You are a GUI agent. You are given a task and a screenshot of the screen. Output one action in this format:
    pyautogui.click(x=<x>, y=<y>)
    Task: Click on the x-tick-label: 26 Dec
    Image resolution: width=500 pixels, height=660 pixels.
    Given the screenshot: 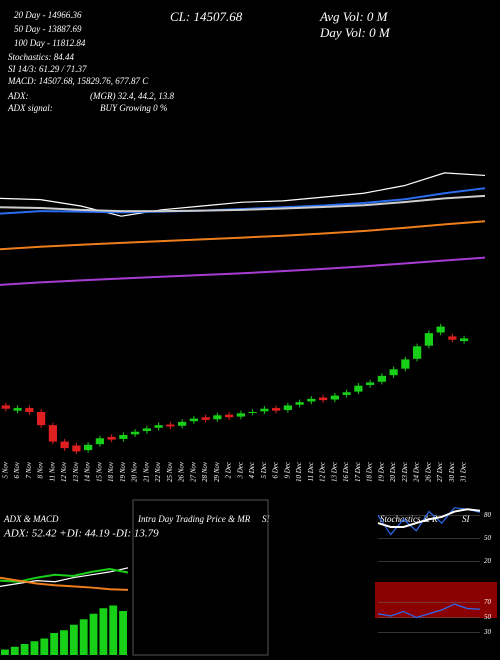 What is the action you would take?
    pyautogui.click(x=428, y=471)
    